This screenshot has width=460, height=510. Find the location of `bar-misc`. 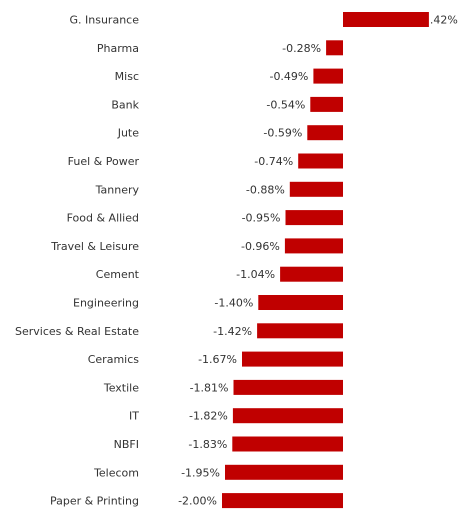

bar-misc is located at coordinates (328, 76).